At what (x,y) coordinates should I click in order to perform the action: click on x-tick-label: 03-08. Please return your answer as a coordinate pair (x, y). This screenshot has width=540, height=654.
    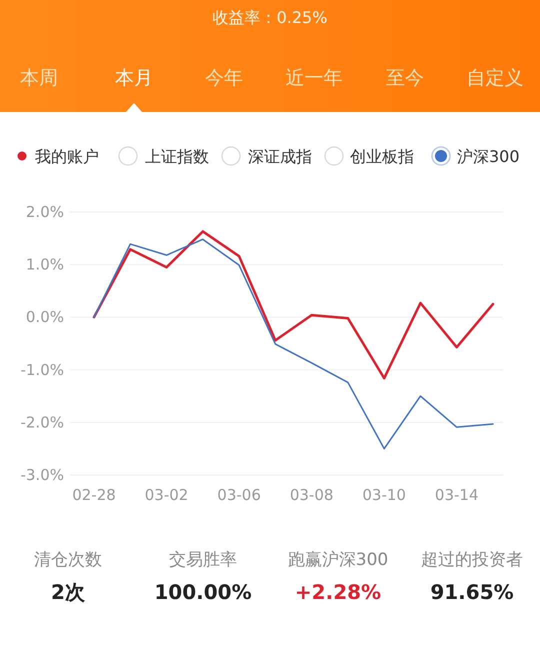
    Looking at the image, I should click on (312, 495).